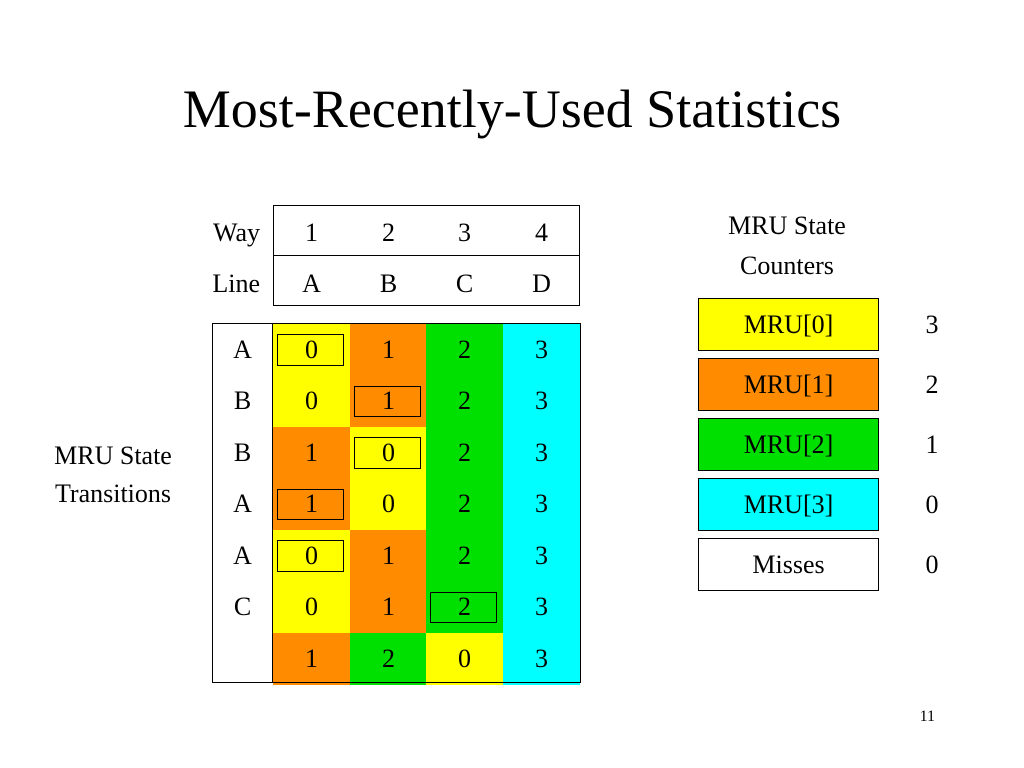  What do you see at coordinates (236, 232) in the screenshot?
I see `way-label: Way` at bounding box center [236, 232].